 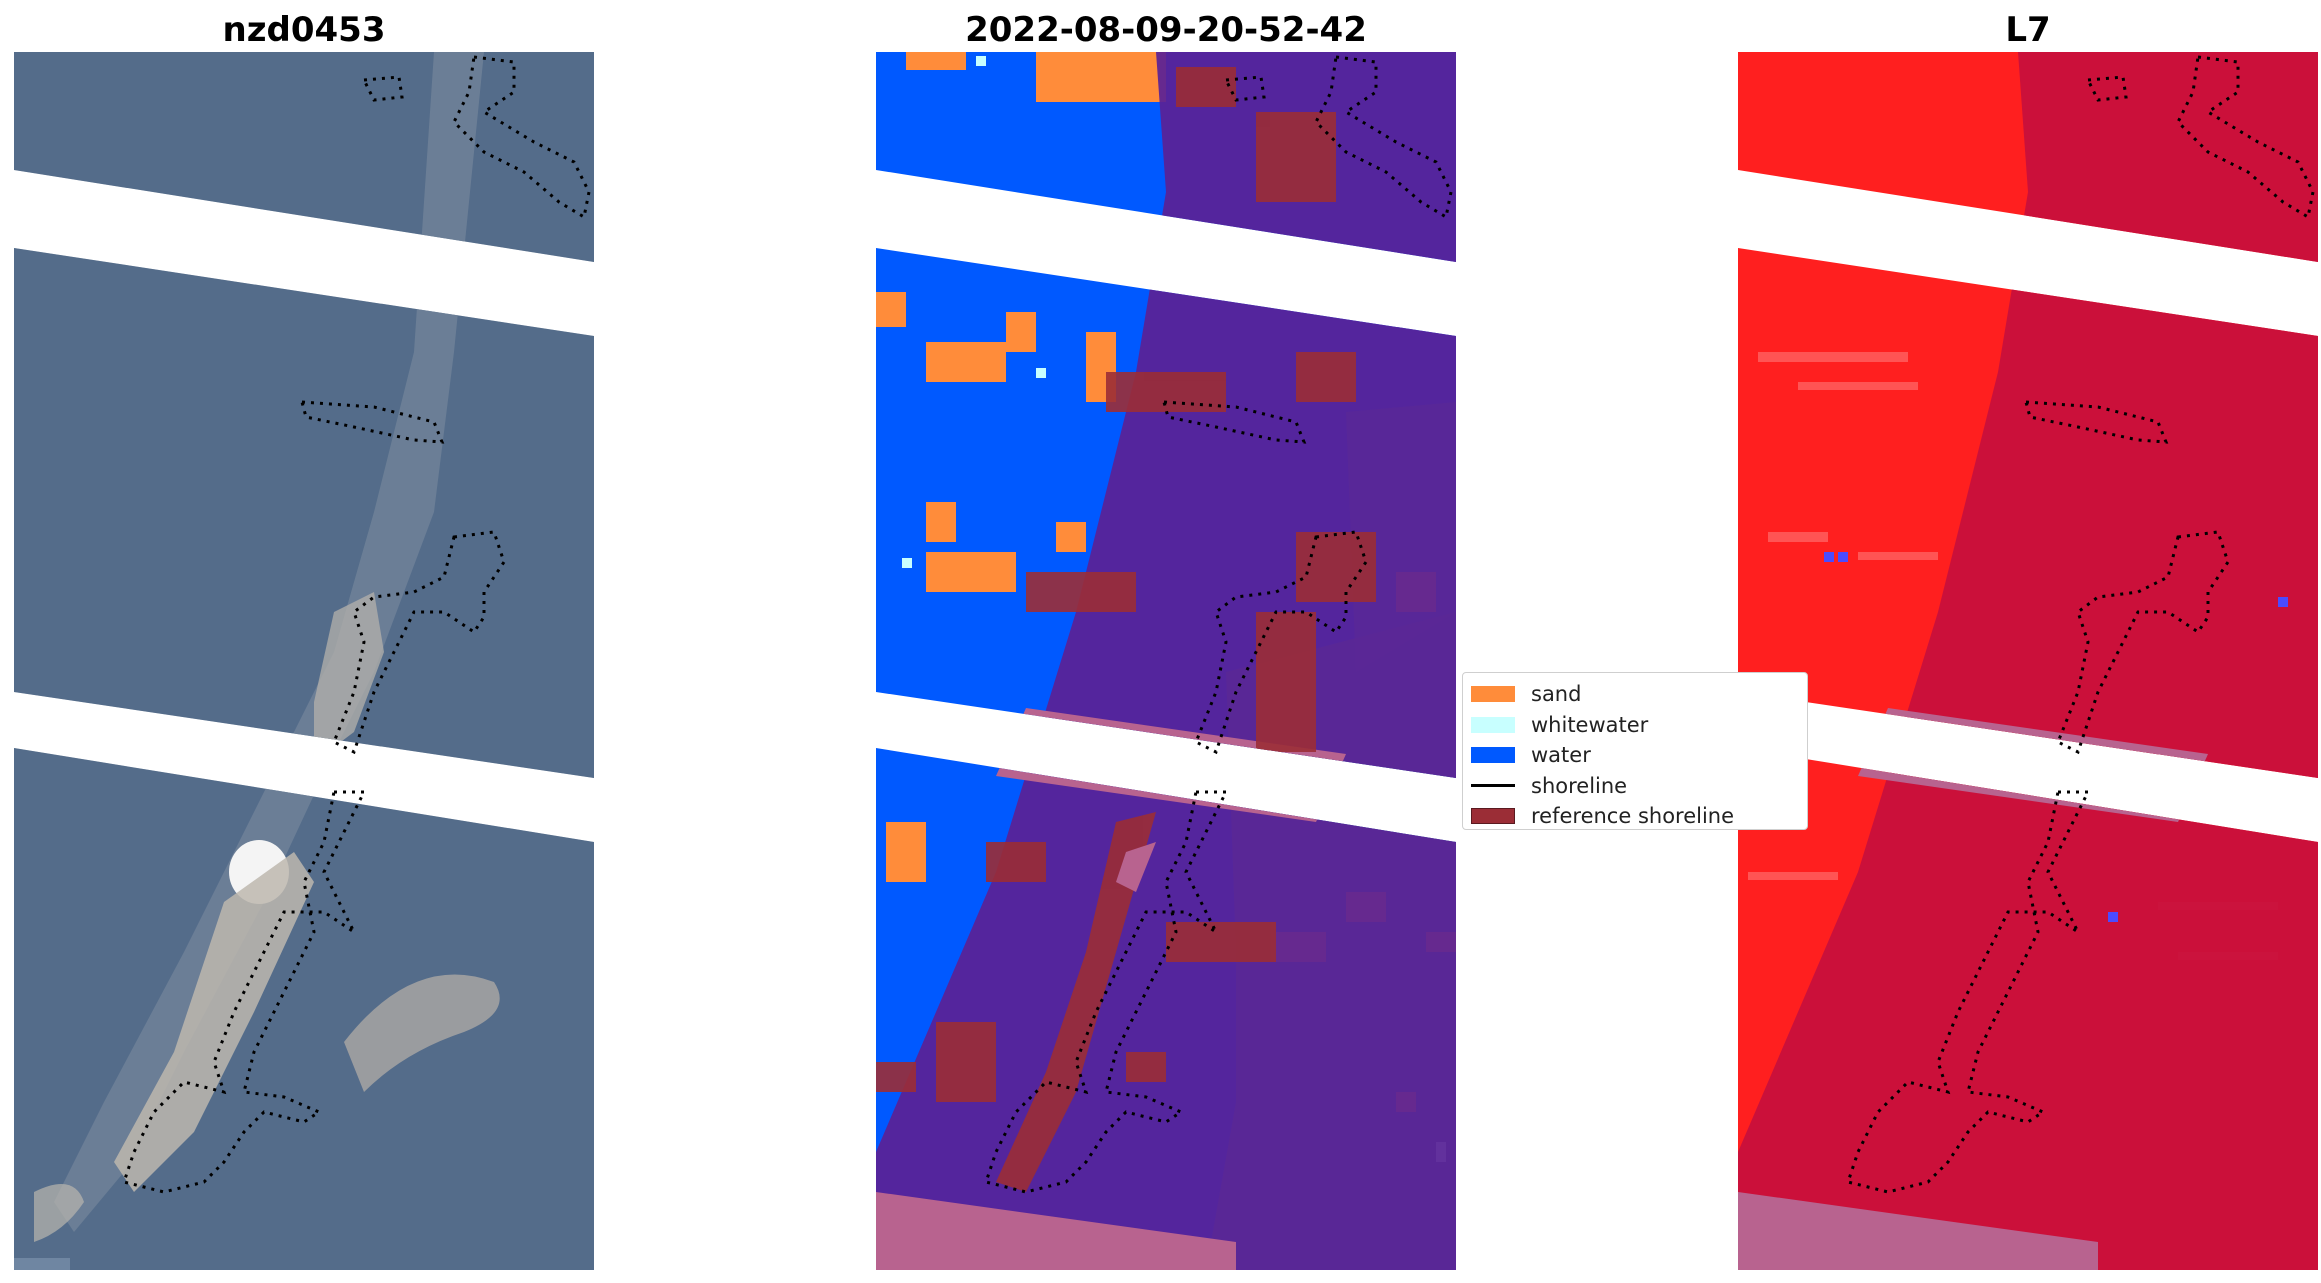 What do you see at coordinates (1635, 694) in the screenshot?
I see `legend-item-sand: sand` at bounding box center [1635, 694].